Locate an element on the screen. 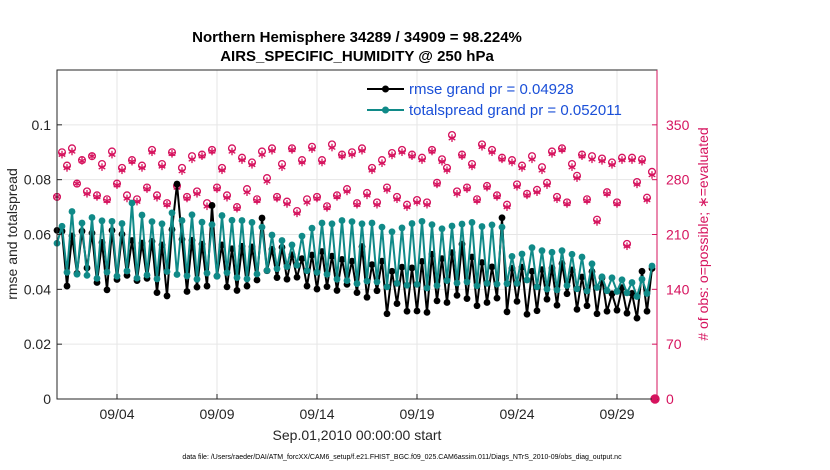 This screenshot has width=830, height=470. y-tick-label: 0.04 is located at coordinates (37, 289).